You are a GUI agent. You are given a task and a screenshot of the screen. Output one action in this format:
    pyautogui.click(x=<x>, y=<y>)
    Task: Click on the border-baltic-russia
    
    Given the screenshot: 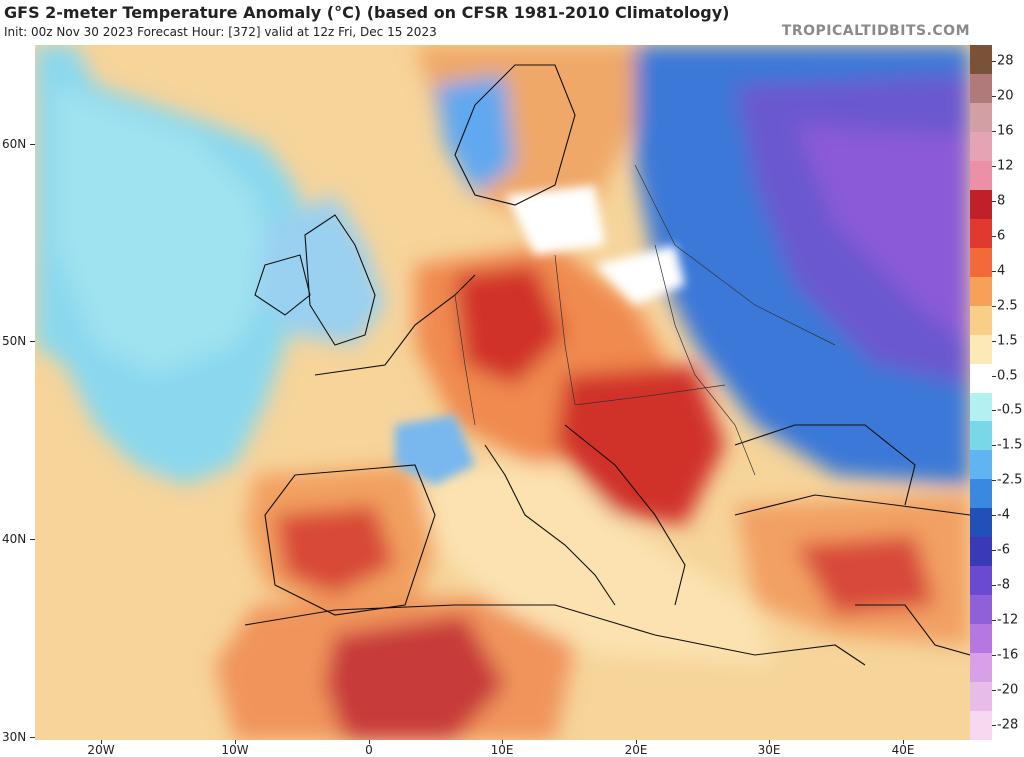 What is the action you would take?
    pyautogui.click(x=735, y=255)
    